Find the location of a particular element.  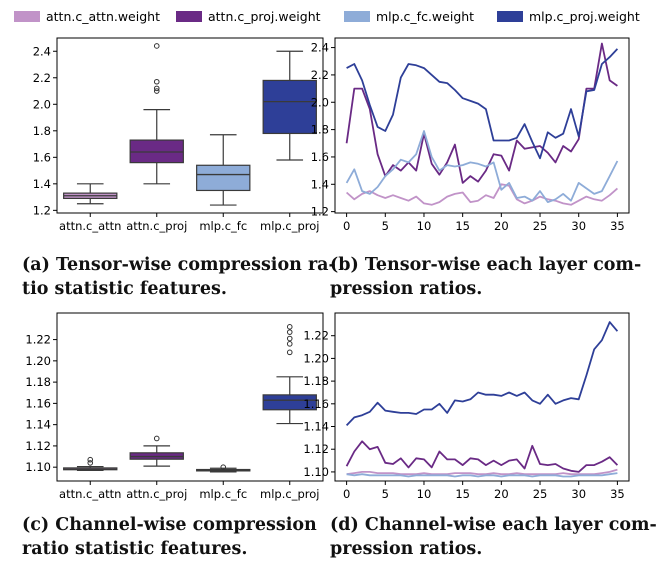

legend-label: attn.c_attn.weight is located at coordinates (103, 16).